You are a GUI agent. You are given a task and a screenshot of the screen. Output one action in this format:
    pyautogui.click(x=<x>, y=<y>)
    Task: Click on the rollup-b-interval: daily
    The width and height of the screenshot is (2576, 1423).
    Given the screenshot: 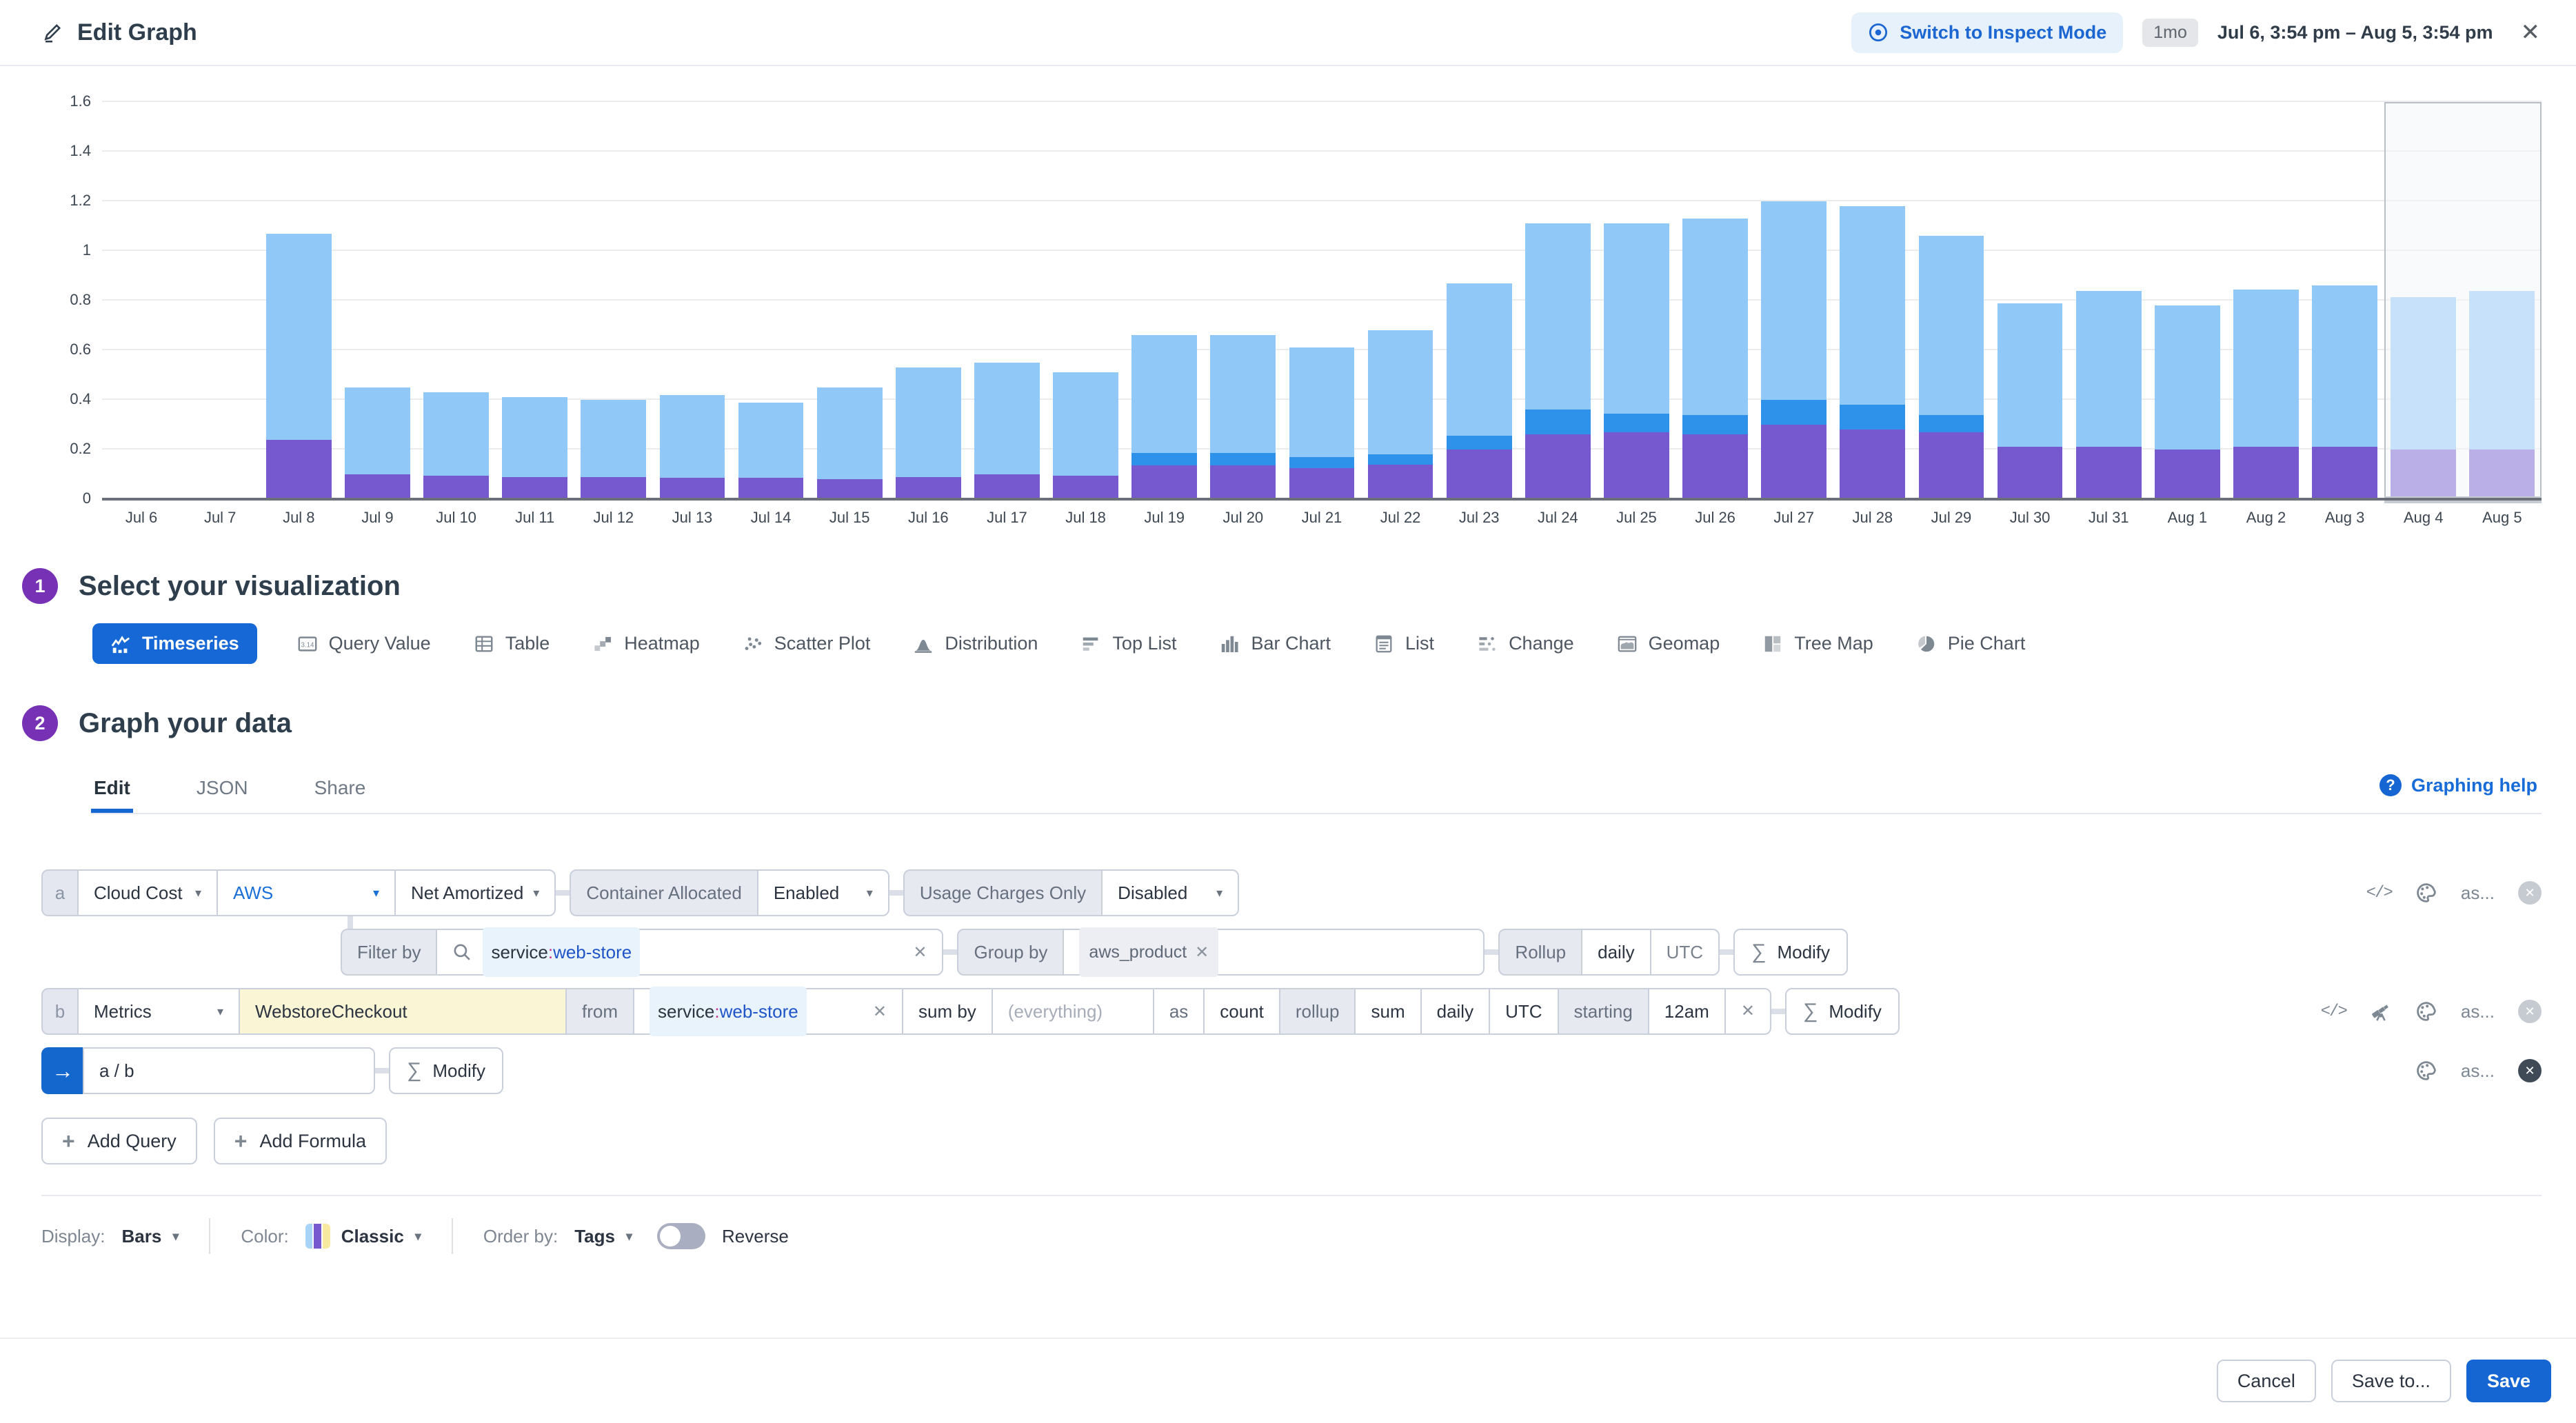 What is the action you would take?
    pyautogui.click(x=1455, y=1011)
    